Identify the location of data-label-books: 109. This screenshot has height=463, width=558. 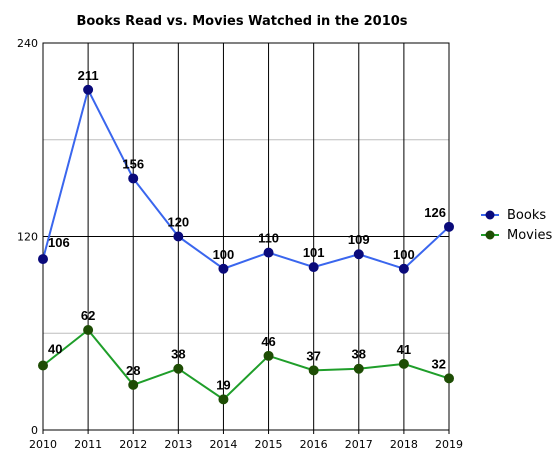
(359, 239).